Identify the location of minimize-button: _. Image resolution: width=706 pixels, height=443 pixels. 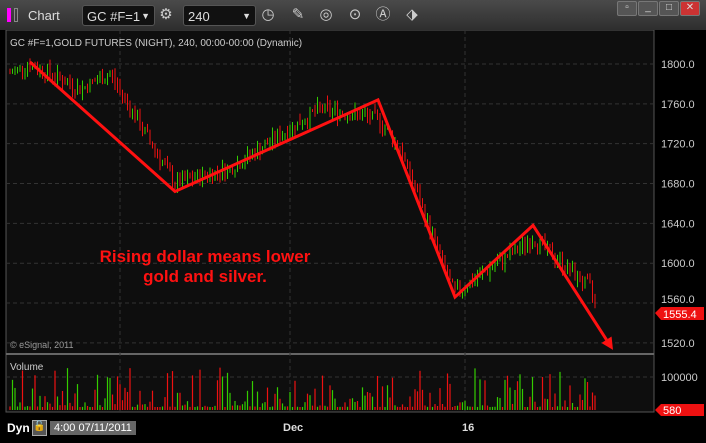
(648, 8).